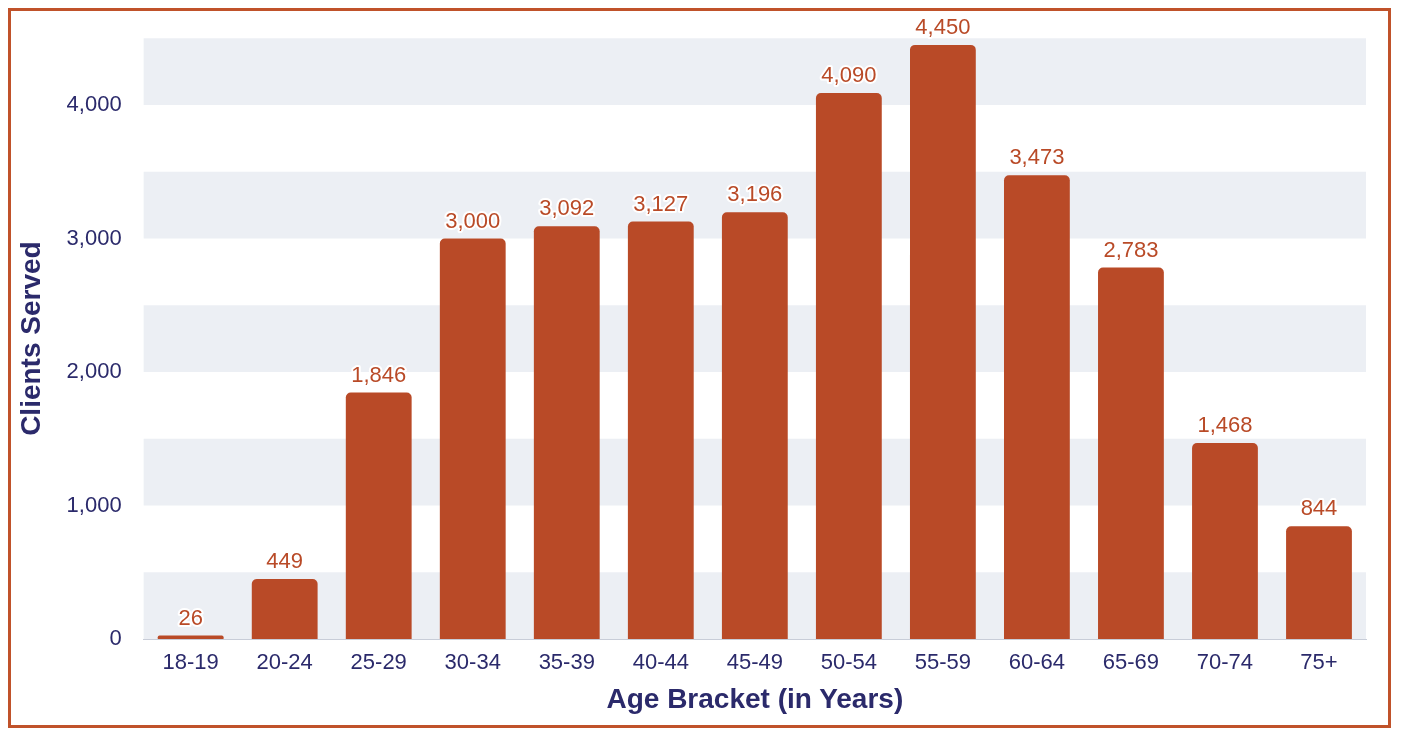  Describe the element at coordinates (94, 504) in the screenshot. I see `y-tick-label: 1,000` at that location.